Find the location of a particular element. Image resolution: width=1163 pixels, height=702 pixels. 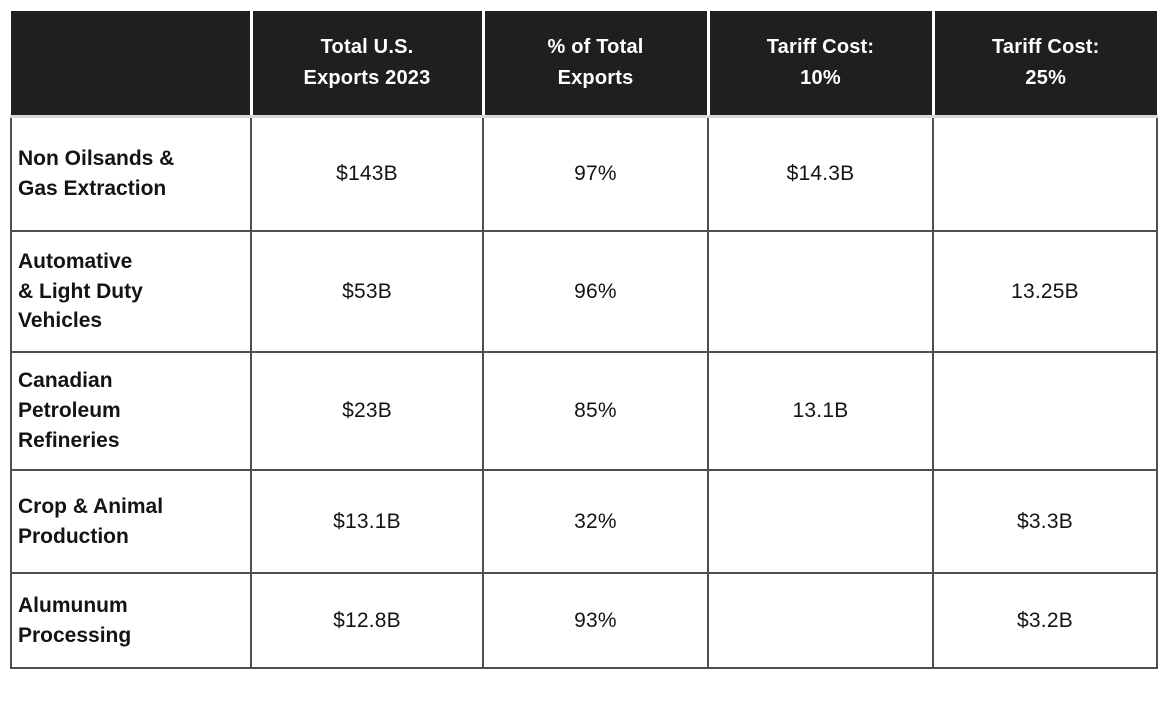

table-row: Crop & Animal Production $13.1B 32% $3.3B is located at coordinates (584, 521).